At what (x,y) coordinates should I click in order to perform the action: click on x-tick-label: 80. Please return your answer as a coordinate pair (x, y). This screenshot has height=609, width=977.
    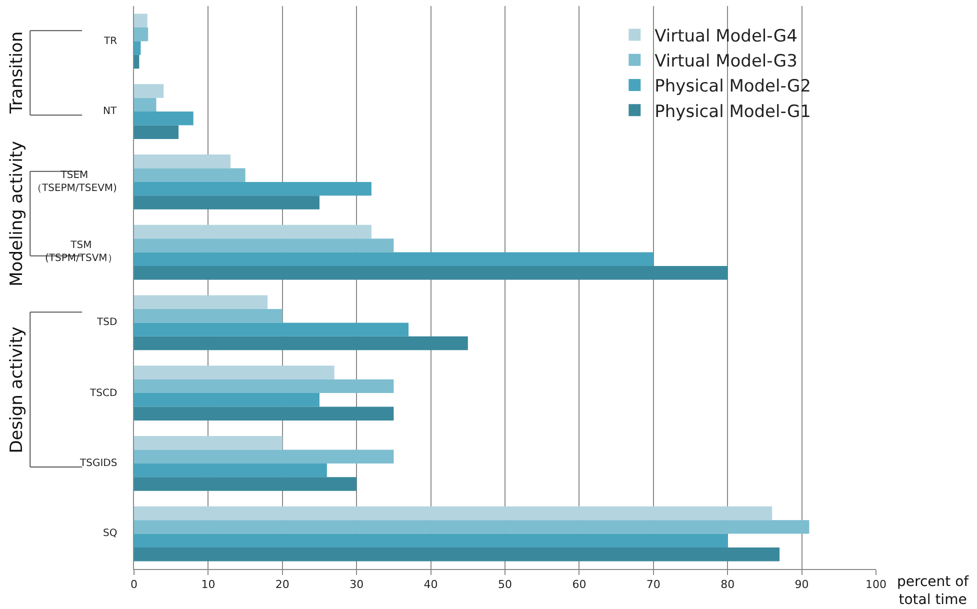
    Looking at the image, I should click on (727, 585).